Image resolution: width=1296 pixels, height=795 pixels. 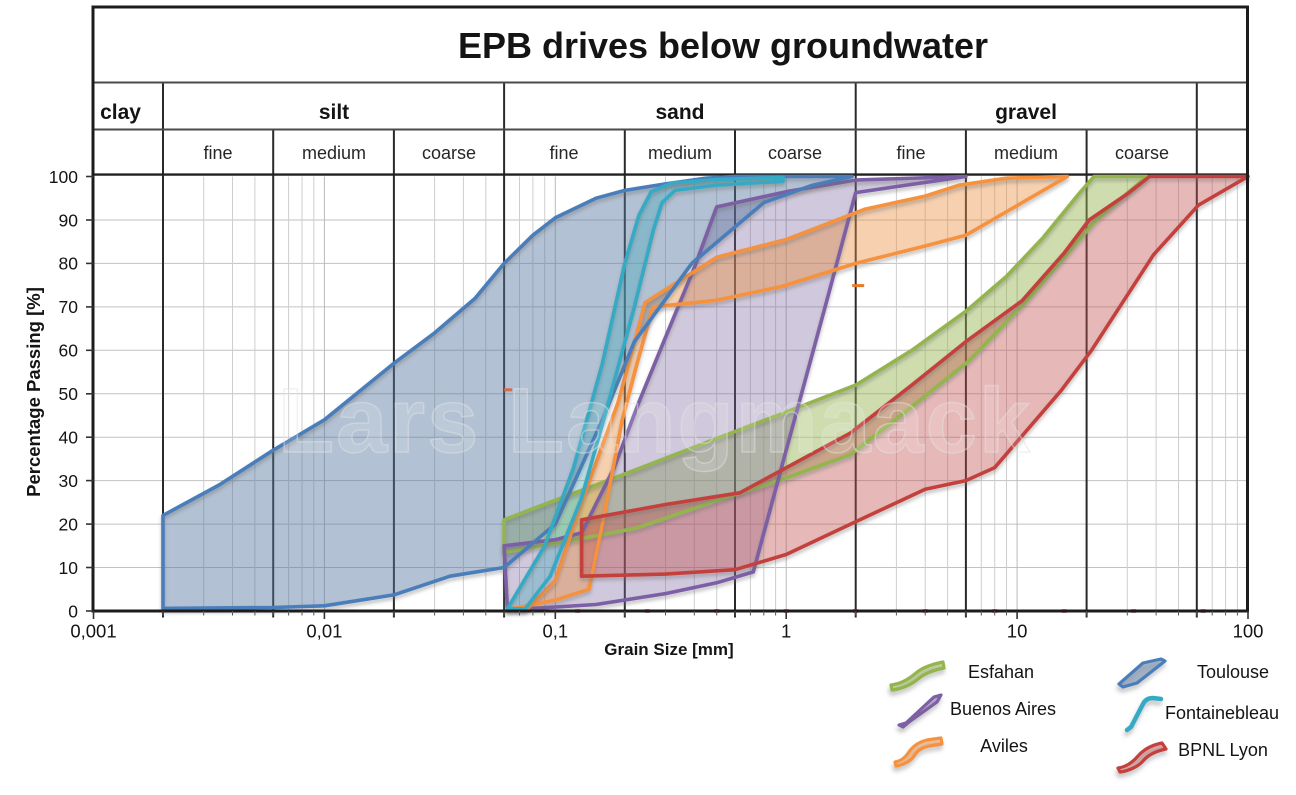 I want to click on svg-text: 0,01, so click(x=324, y=631).